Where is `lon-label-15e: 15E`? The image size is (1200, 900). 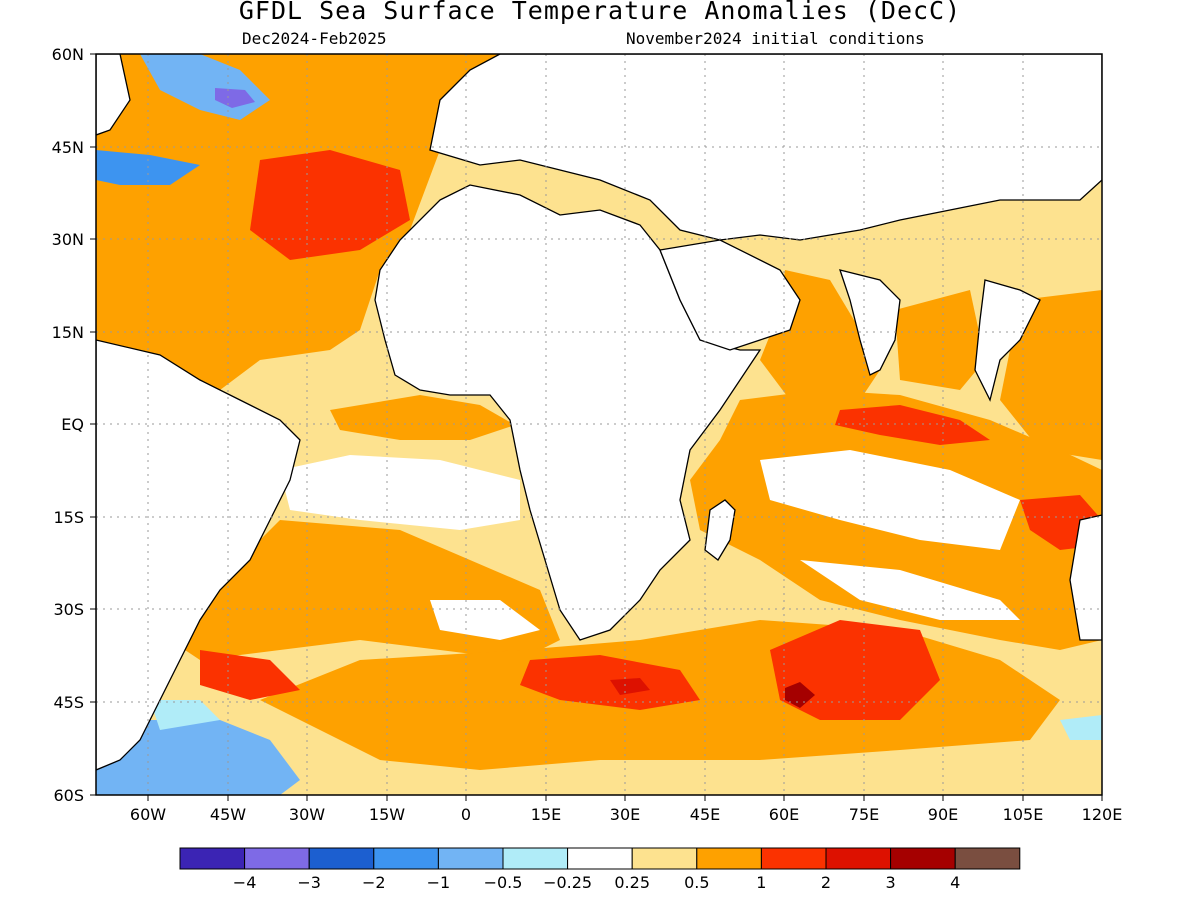
lon-label-15e: 15E is located at coordinates (546, 814).